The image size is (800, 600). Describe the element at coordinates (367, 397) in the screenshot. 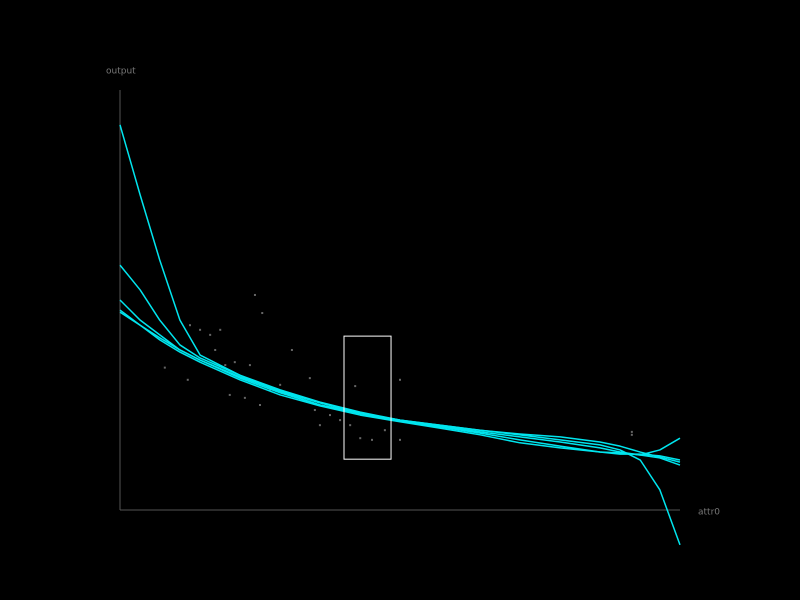

I see `selection-box` at that location.